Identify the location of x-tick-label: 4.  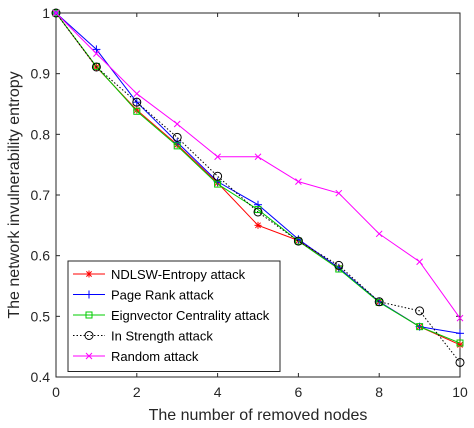
(218, 392).